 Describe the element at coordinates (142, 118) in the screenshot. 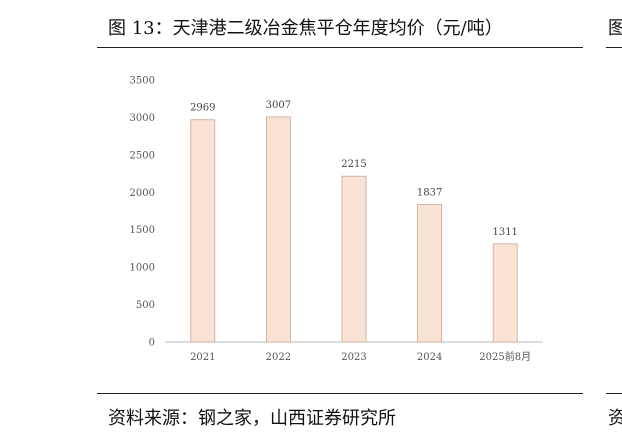

I see `y-tick-label: 3000` at that location.